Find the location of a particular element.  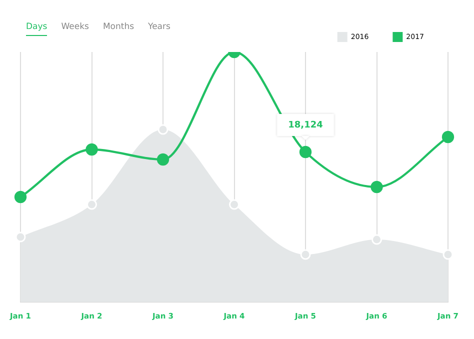

text: Days is located at coordinates (37, 29).